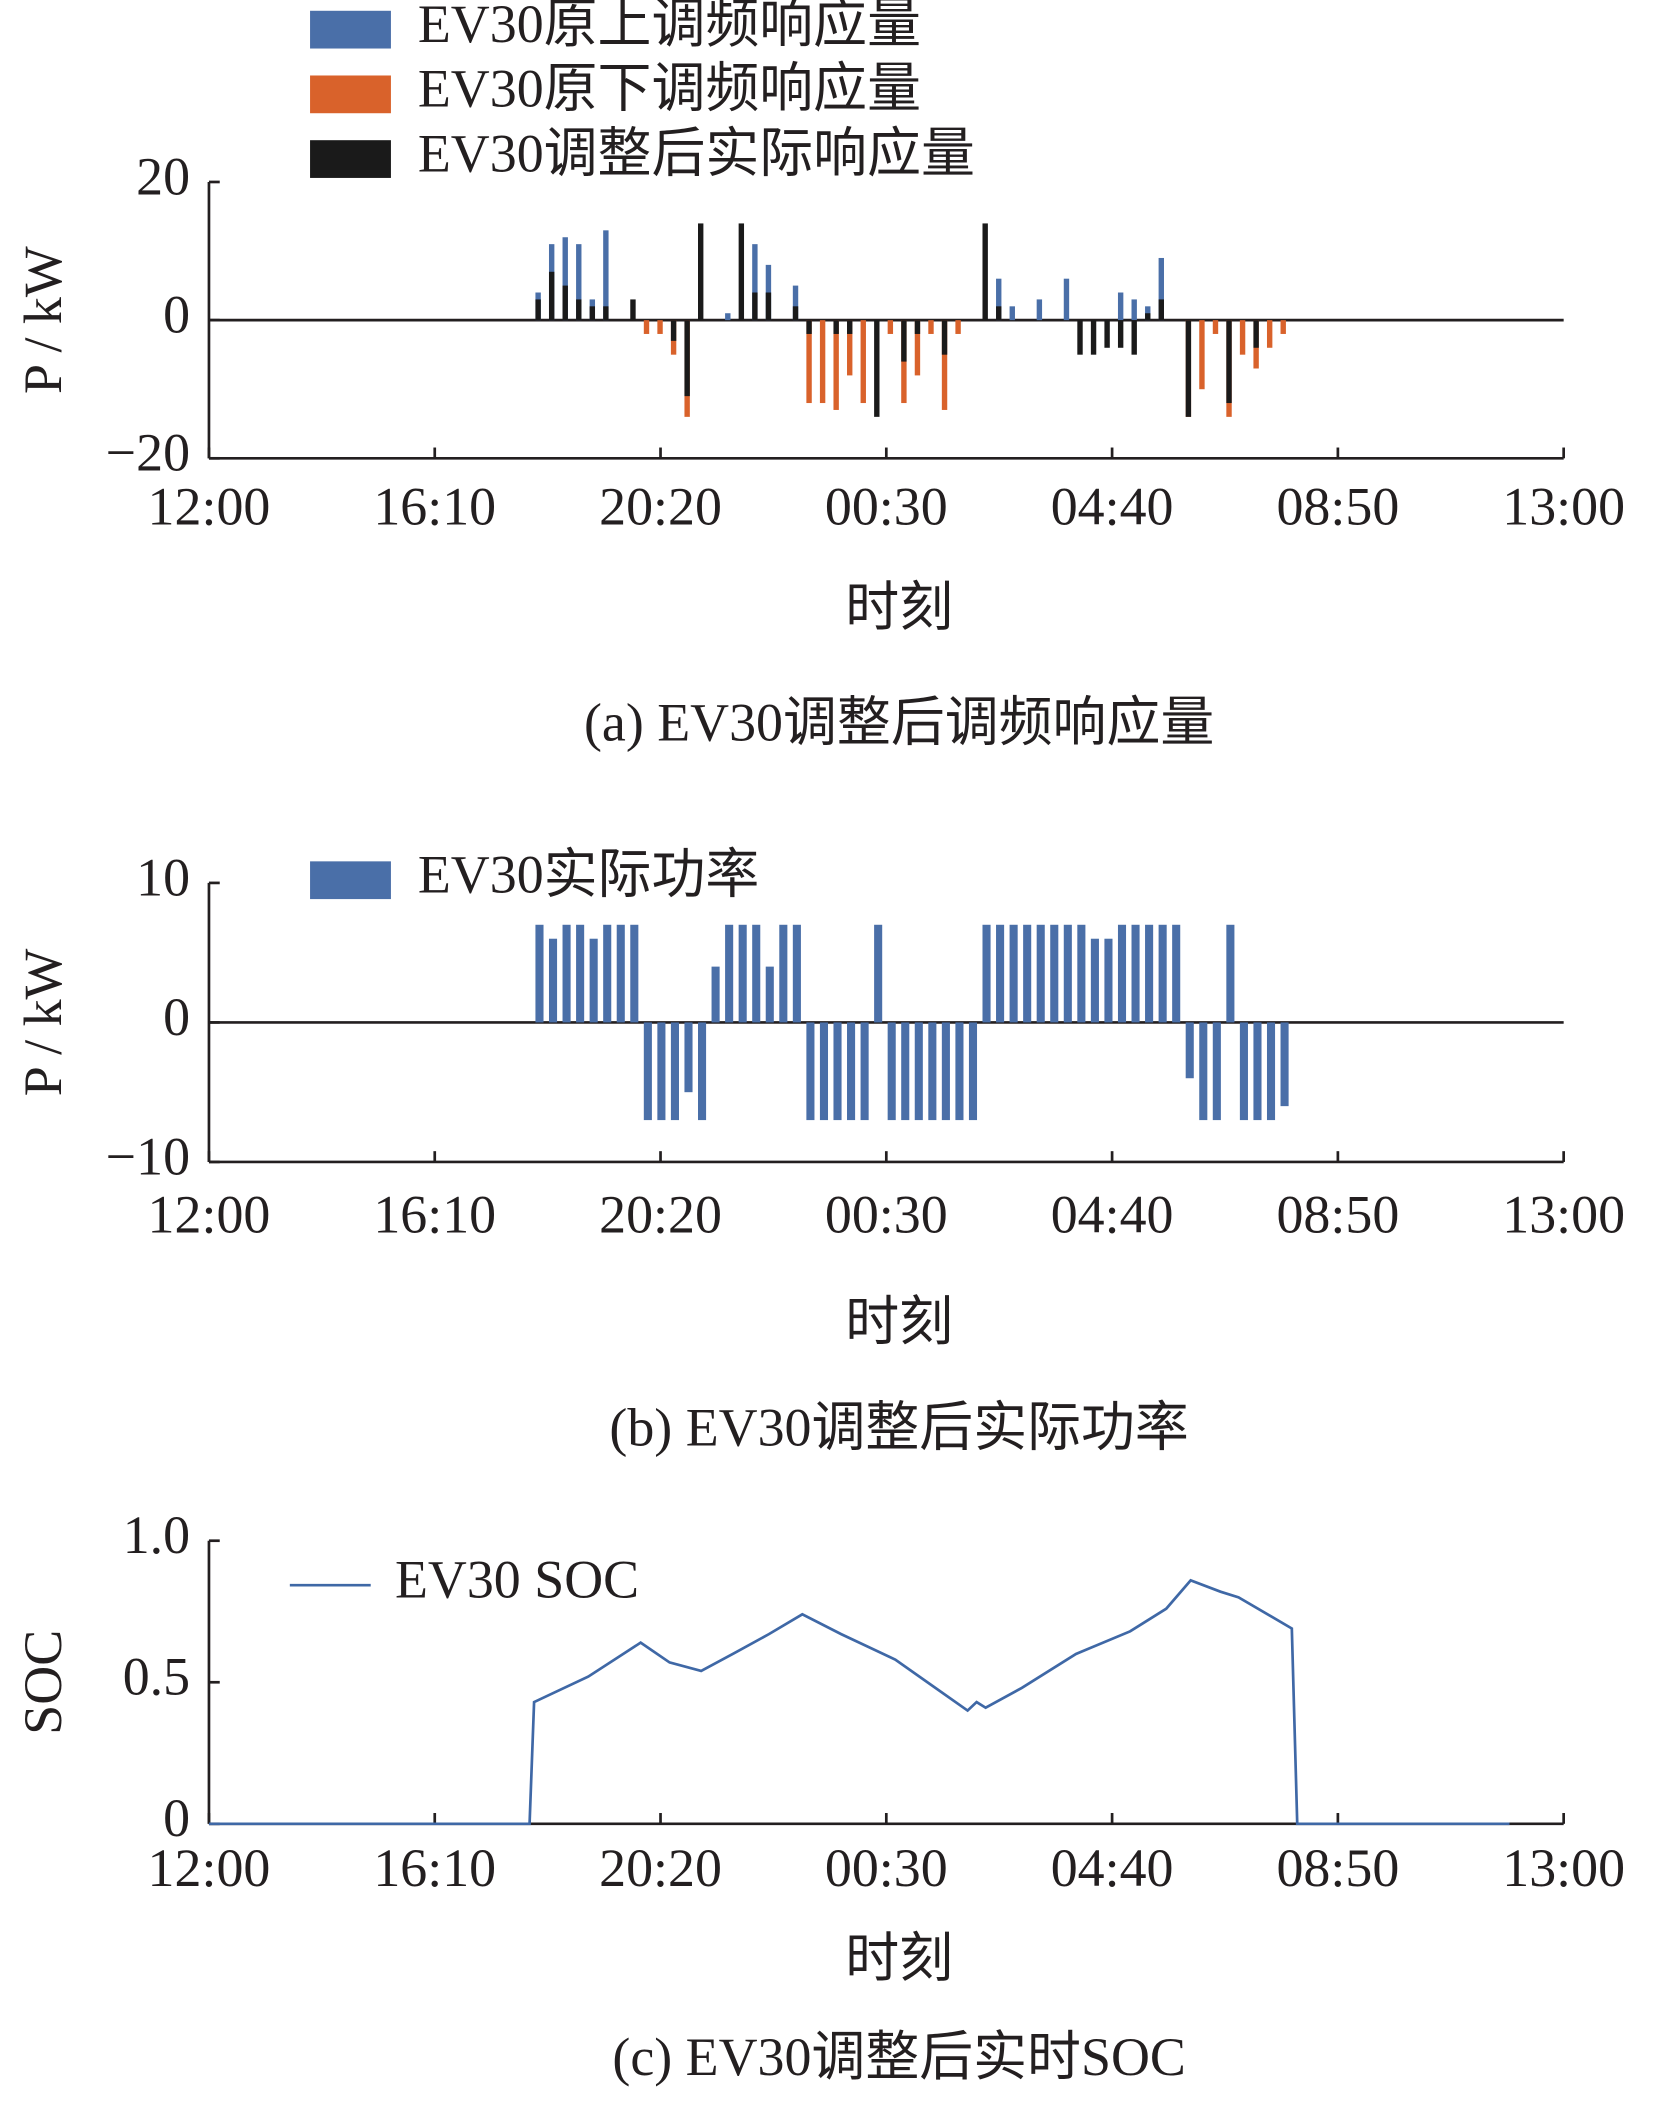 The width and height of the screenshot is (1654, 2119). I want to click on legend-label: EV30实际功率, so click(588, 875).